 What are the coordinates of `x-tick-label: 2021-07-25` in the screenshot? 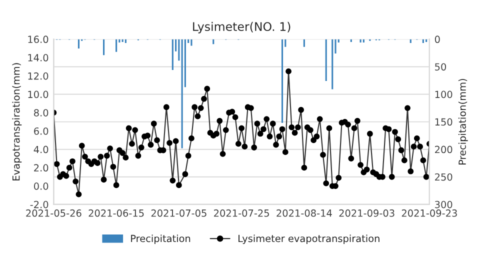 It's located at (241, 213).